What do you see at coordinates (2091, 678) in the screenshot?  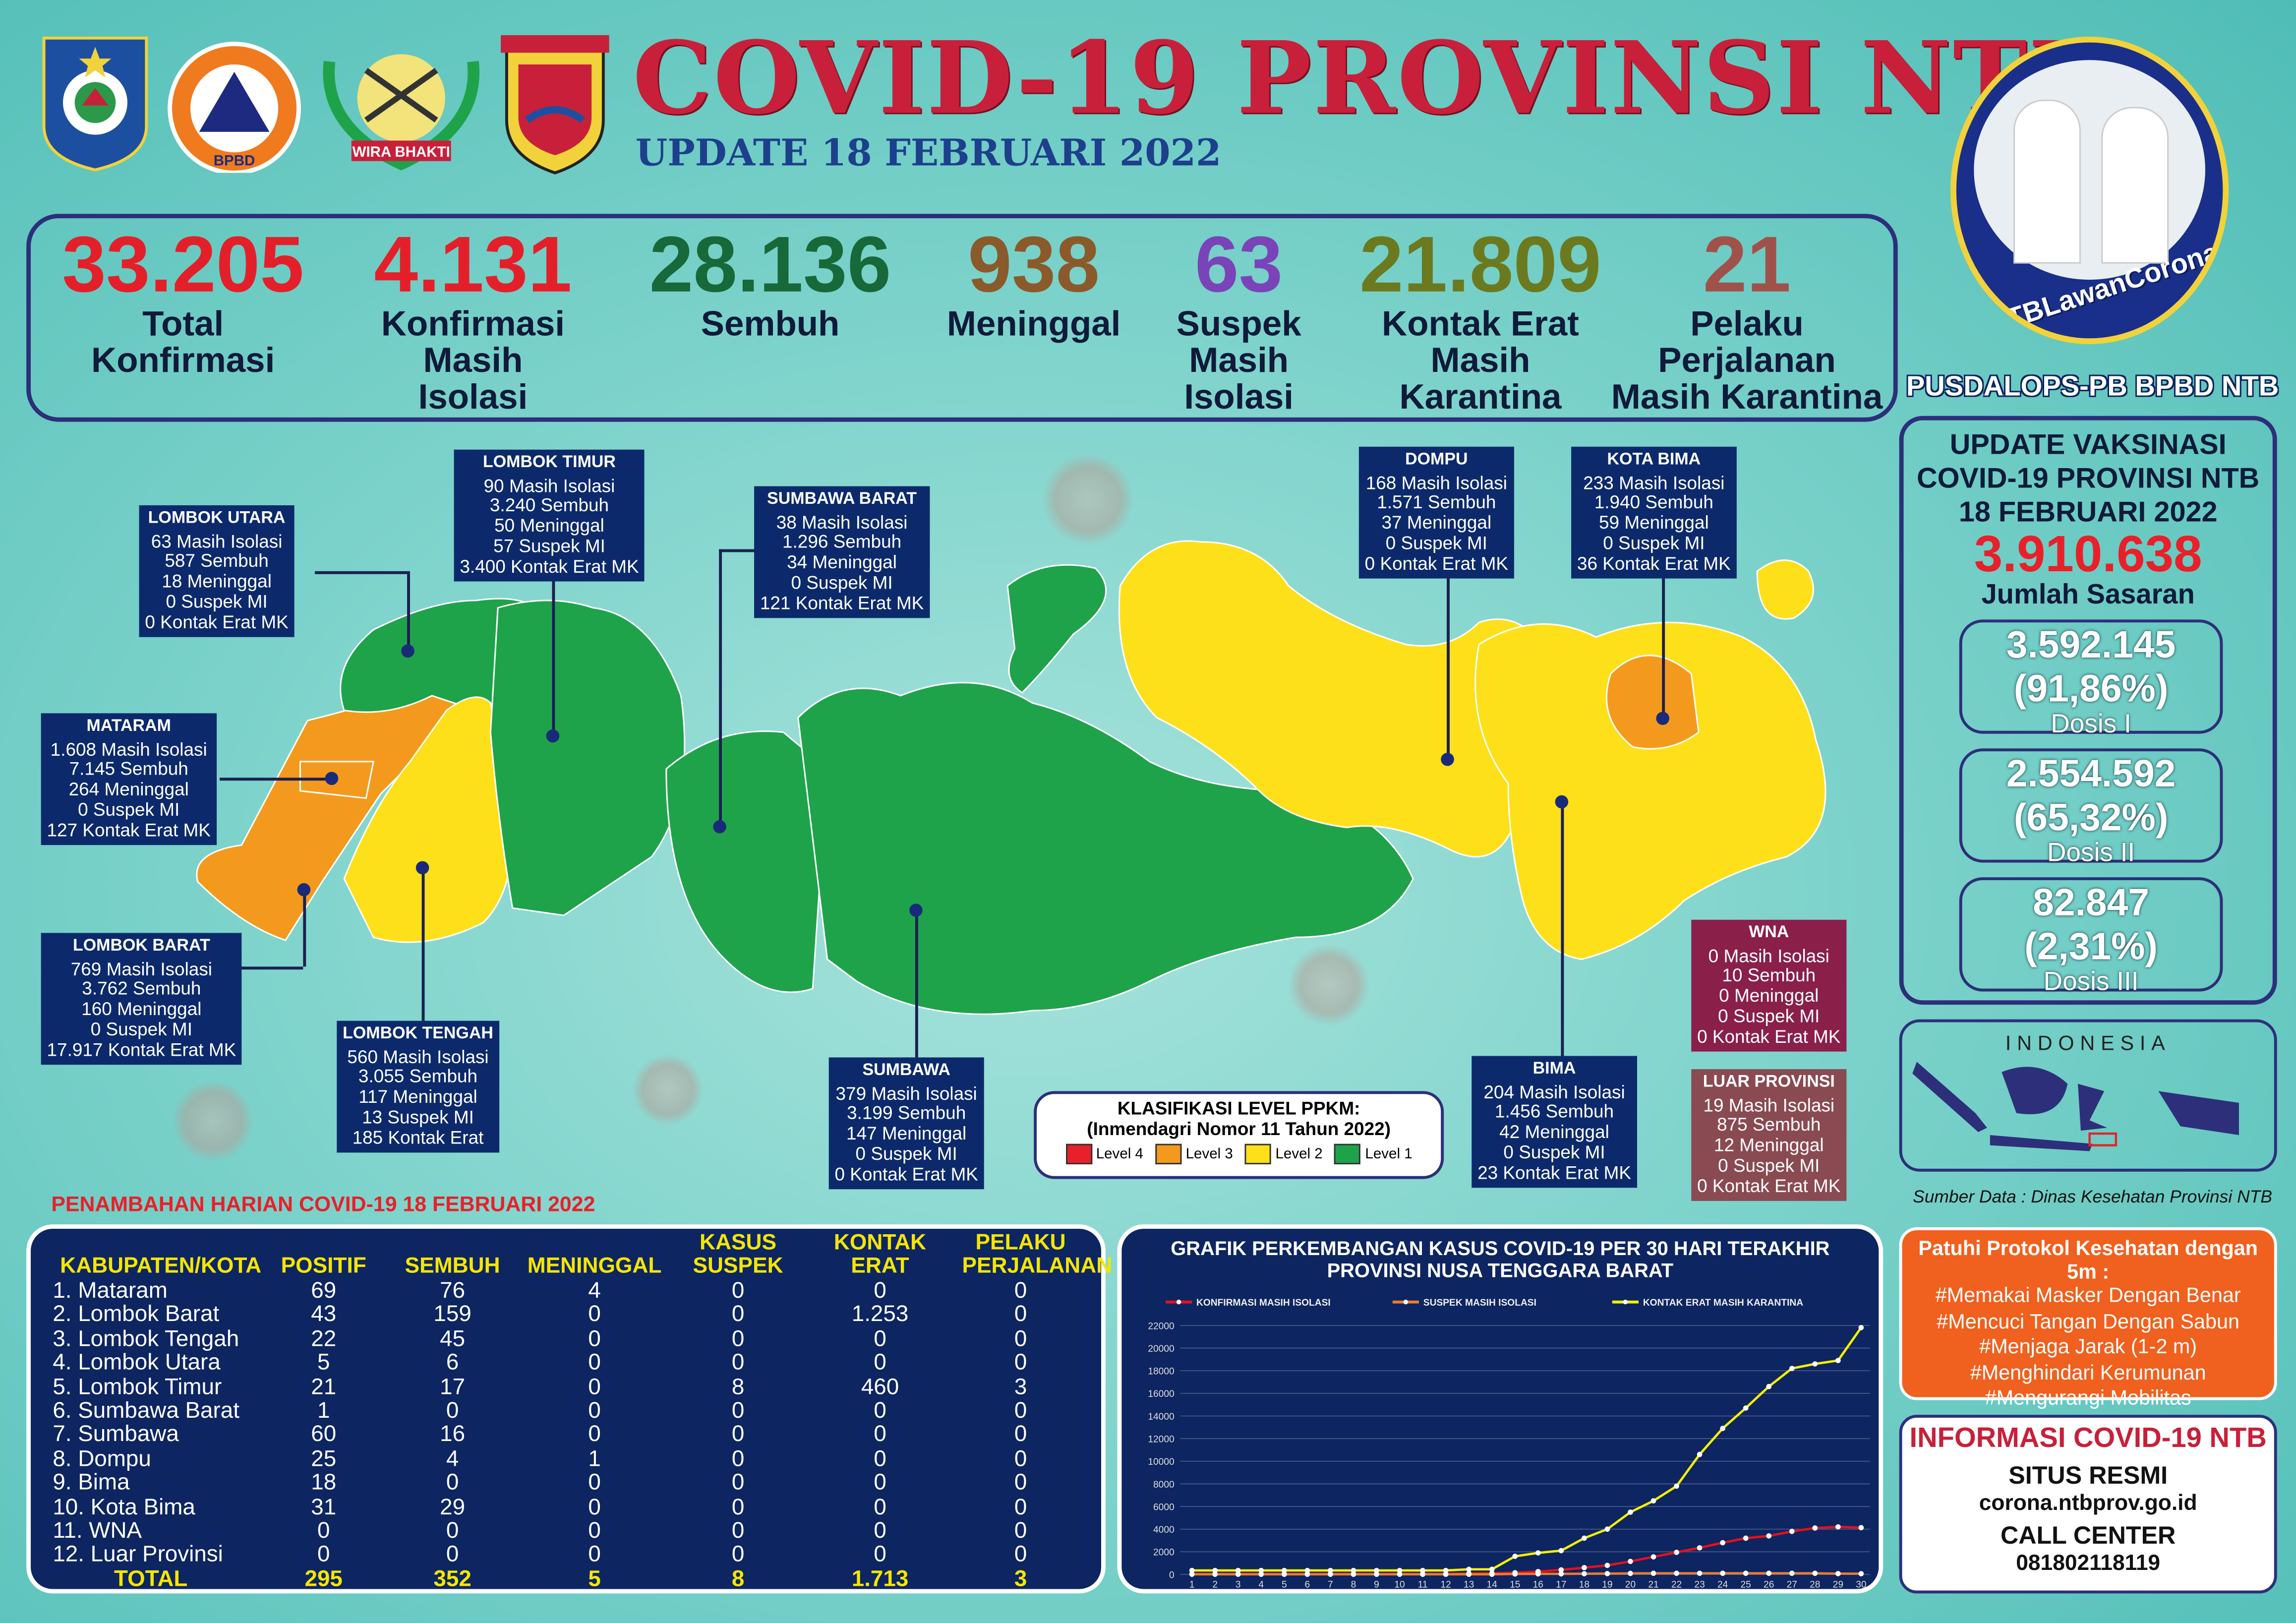 I see `dose-card-1: 3.592.145 (91,86%) Dosis I` at bounding box center [2091, 678].